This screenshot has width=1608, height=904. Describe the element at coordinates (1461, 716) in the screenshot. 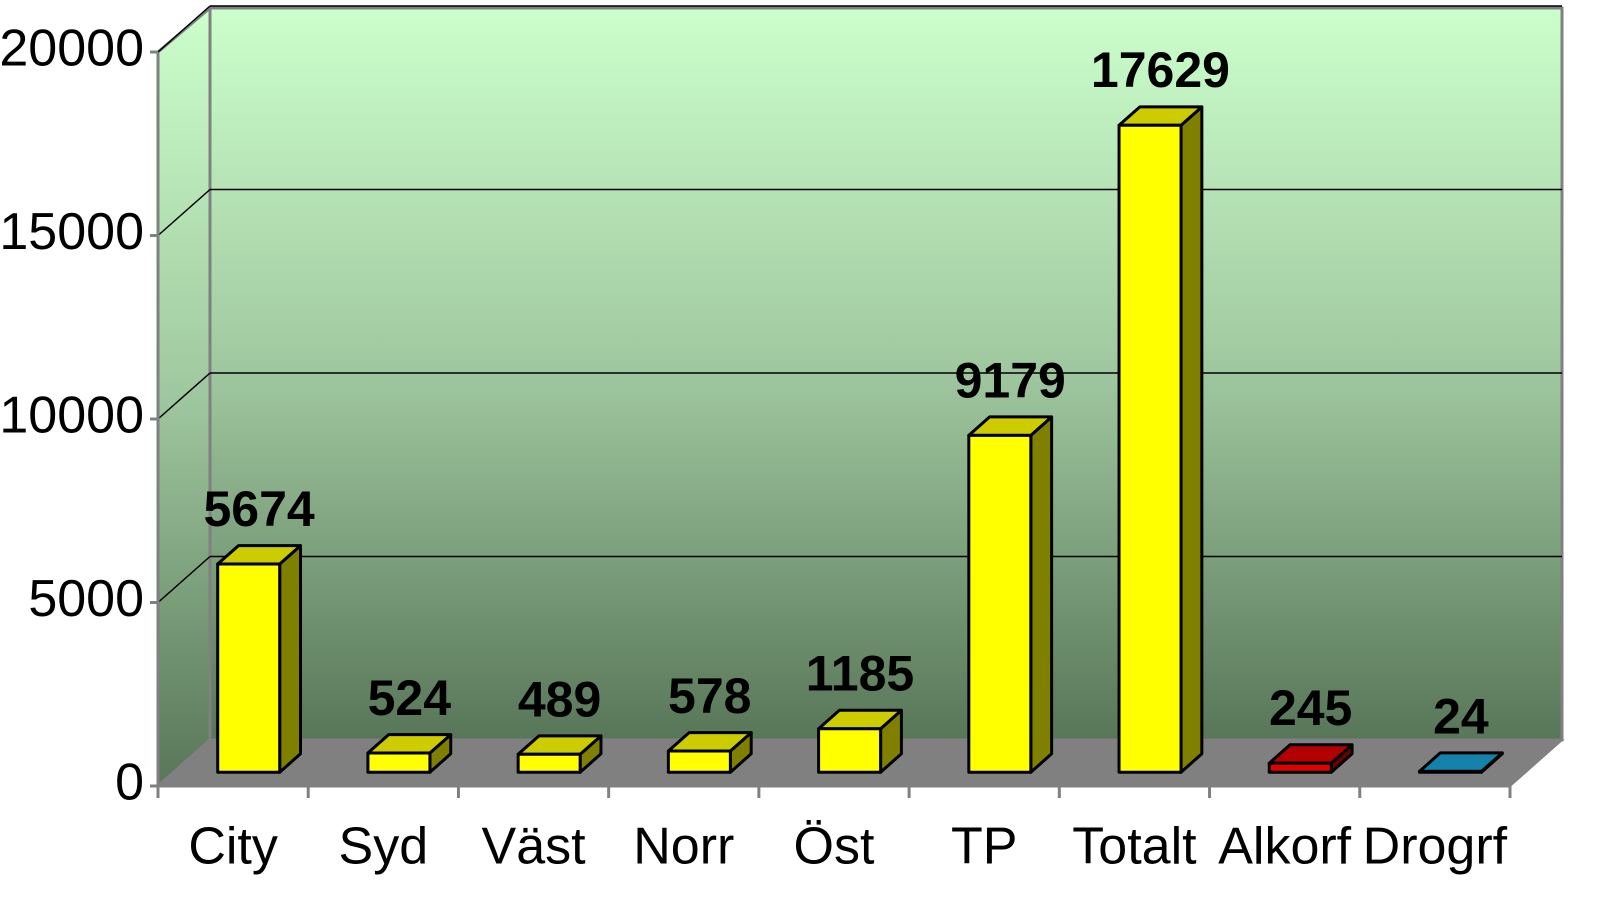

I see `value-label: 24` at that location.